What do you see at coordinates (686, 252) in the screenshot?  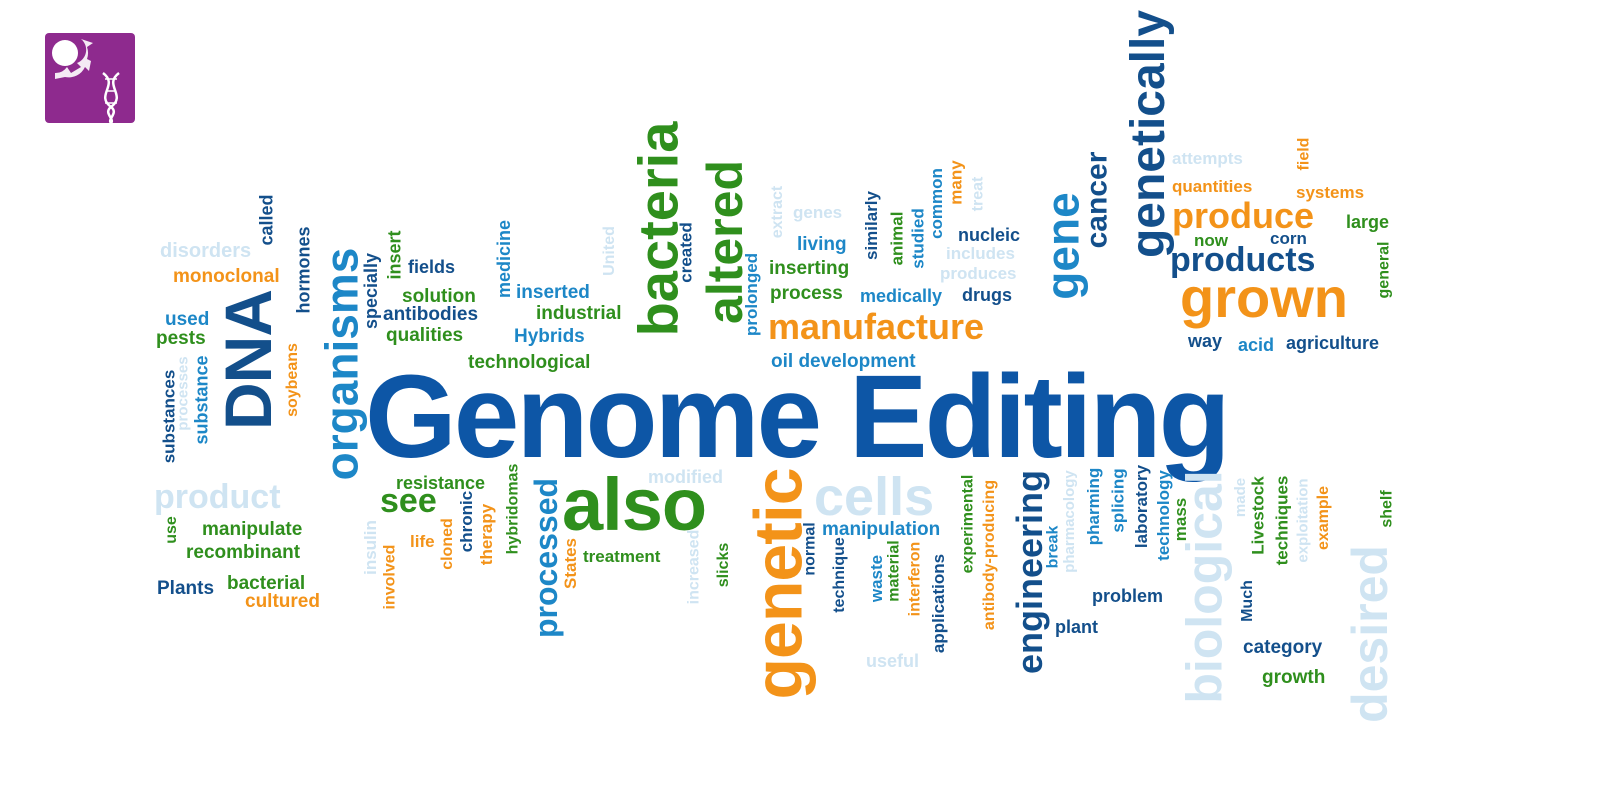 I see `word-created: created` at bounding box center [686, 252].